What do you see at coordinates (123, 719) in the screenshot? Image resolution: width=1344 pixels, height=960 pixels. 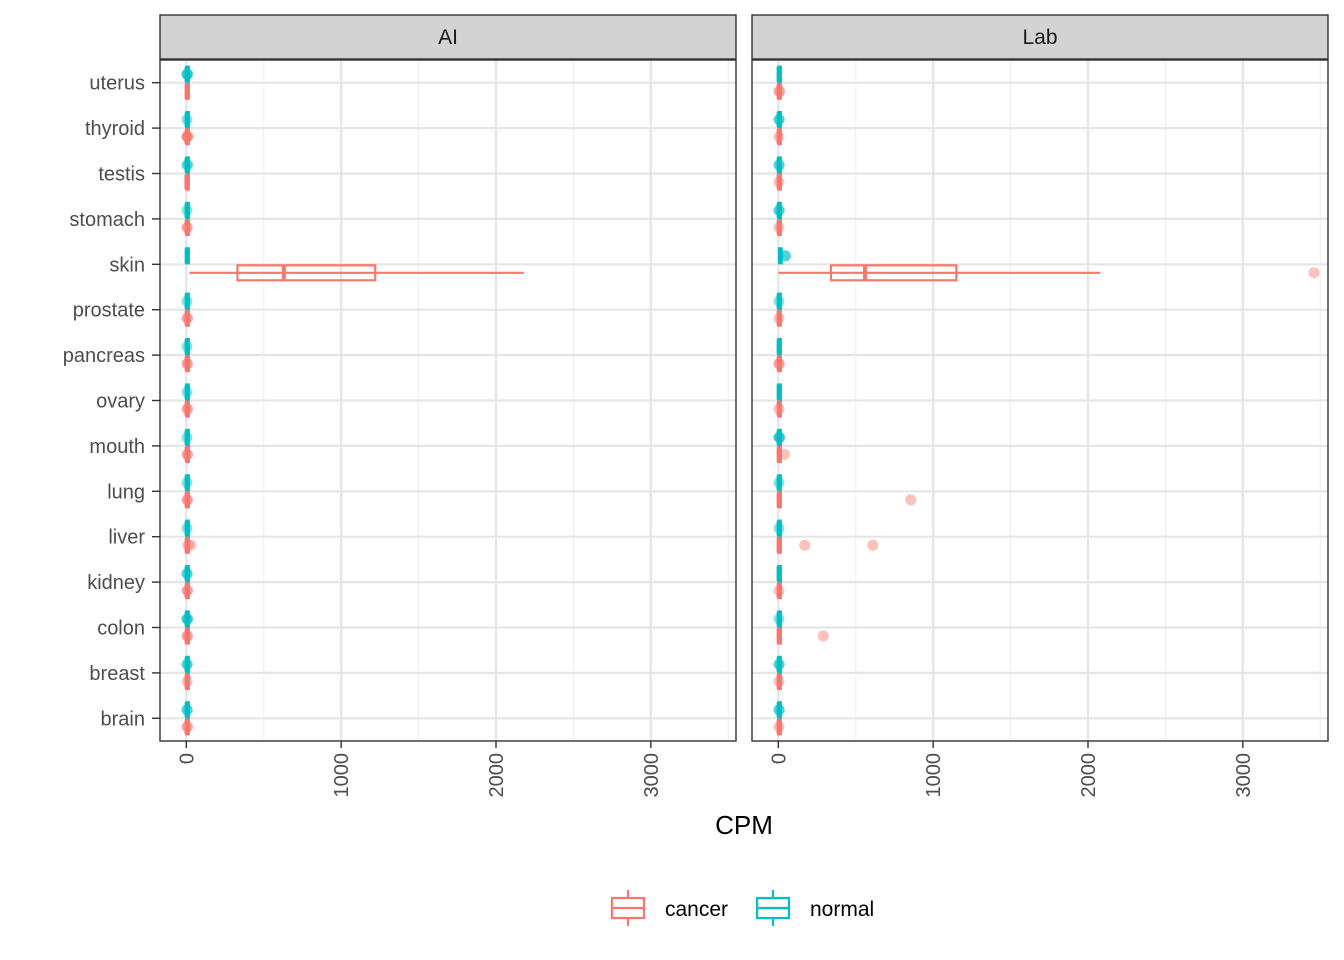 I see `y-tick-label-brain: brain` at bounding box center [123, 719].